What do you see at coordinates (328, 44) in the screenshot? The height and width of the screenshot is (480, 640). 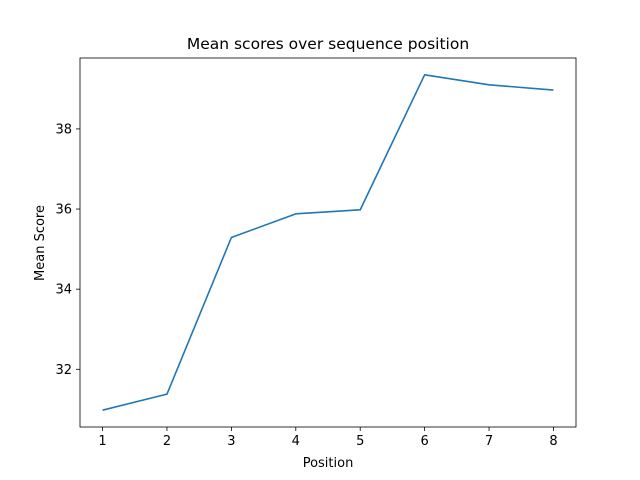 I see `chart-title: Mean scores over sequence position` at bounding box center [328, 44].